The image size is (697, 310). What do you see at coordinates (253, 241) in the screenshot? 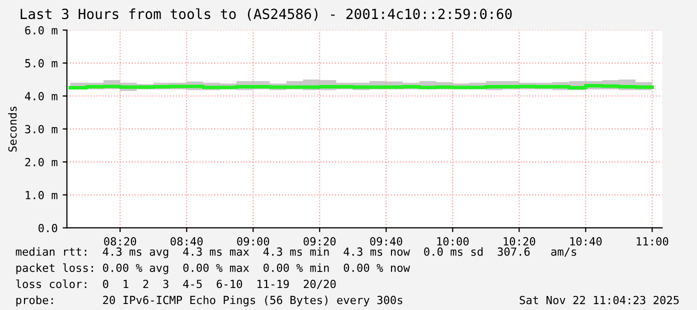
I see `x-tick-label: 09:00` at bounding box center [253, 241].